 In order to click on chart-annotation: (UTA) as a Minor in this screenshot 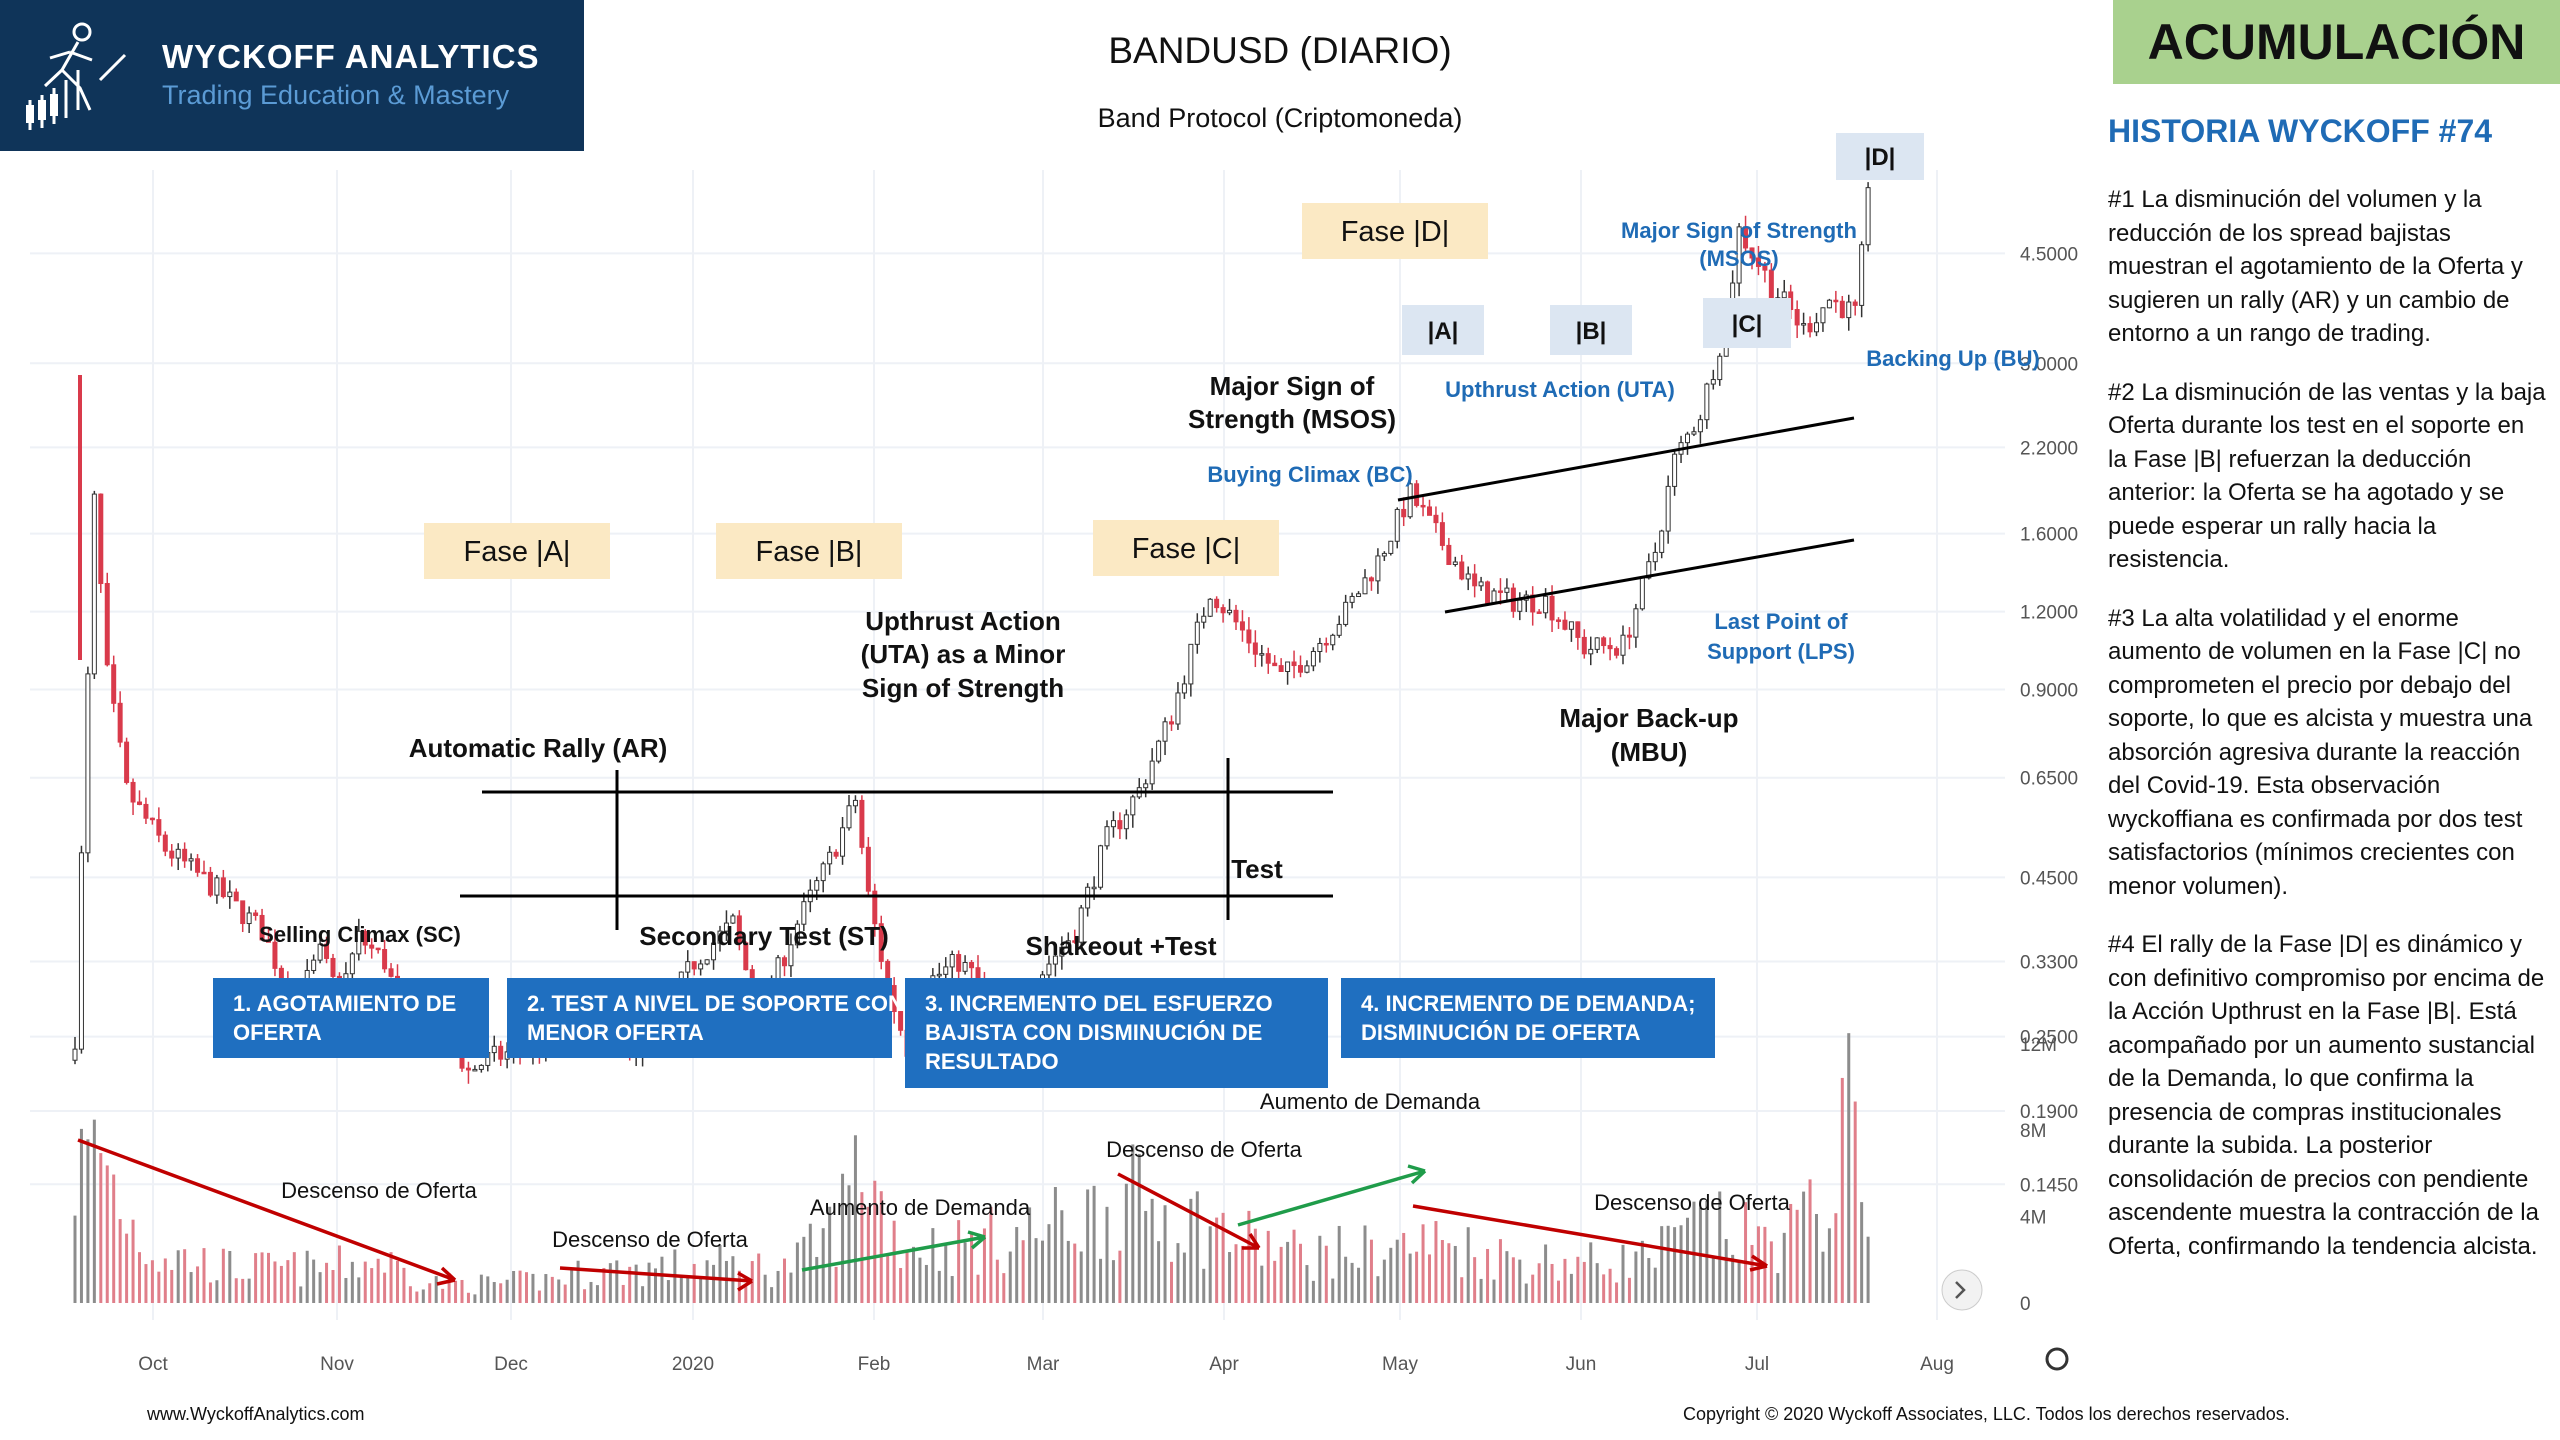, I will do `click(963, 654)`.